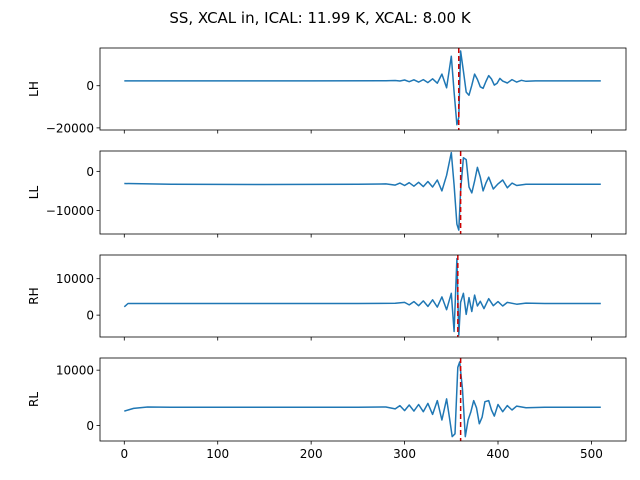 This screenshot has height=480, width=640. I want to click on y-tick-label: −10000, so click(70, 211).